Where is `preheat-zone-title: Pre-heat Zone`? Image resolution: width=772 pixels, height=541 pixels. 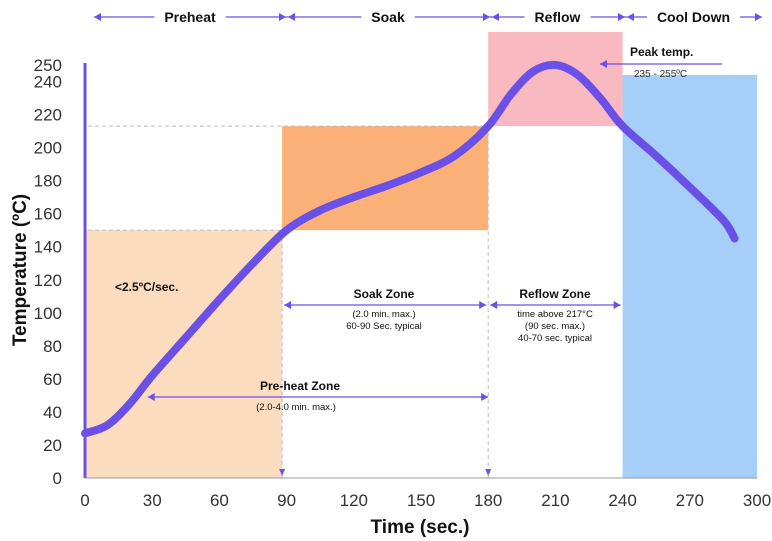
preheat-zone-title: Pre-heat Zone is located at coordinates (300, 386).